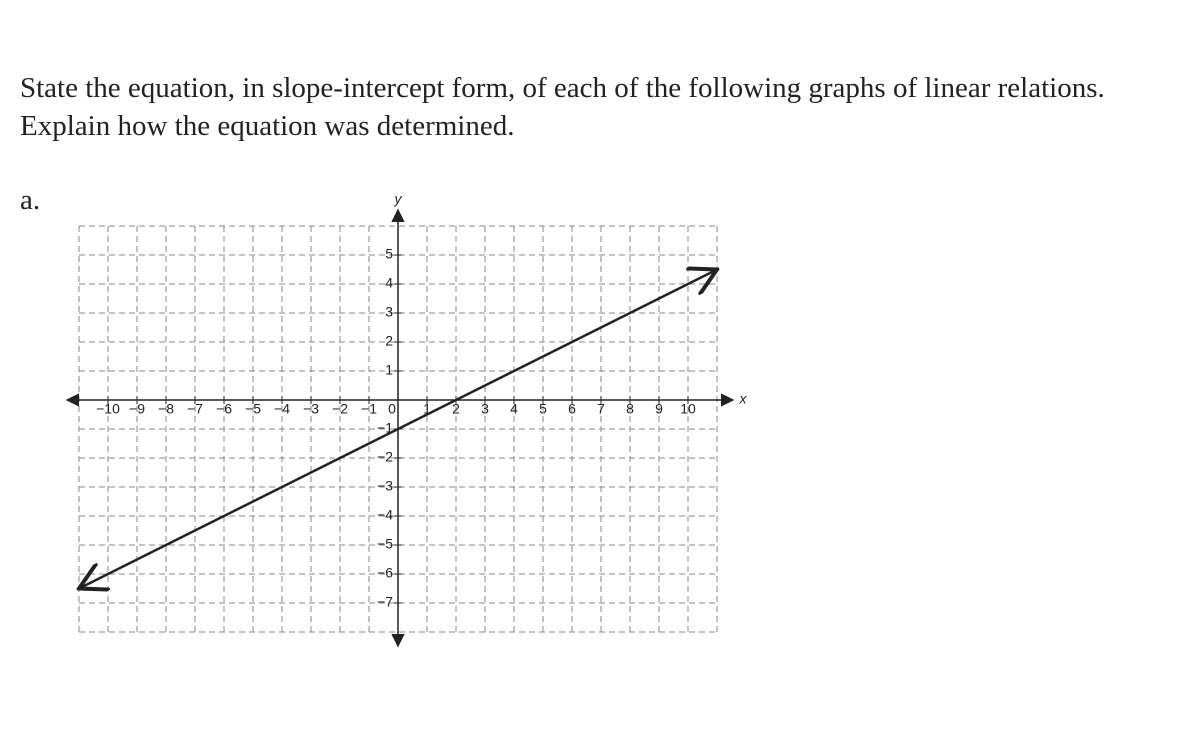 This screenshot has width=1200, height=734. I want to click on x-axis-label: x, so click(743, 399).